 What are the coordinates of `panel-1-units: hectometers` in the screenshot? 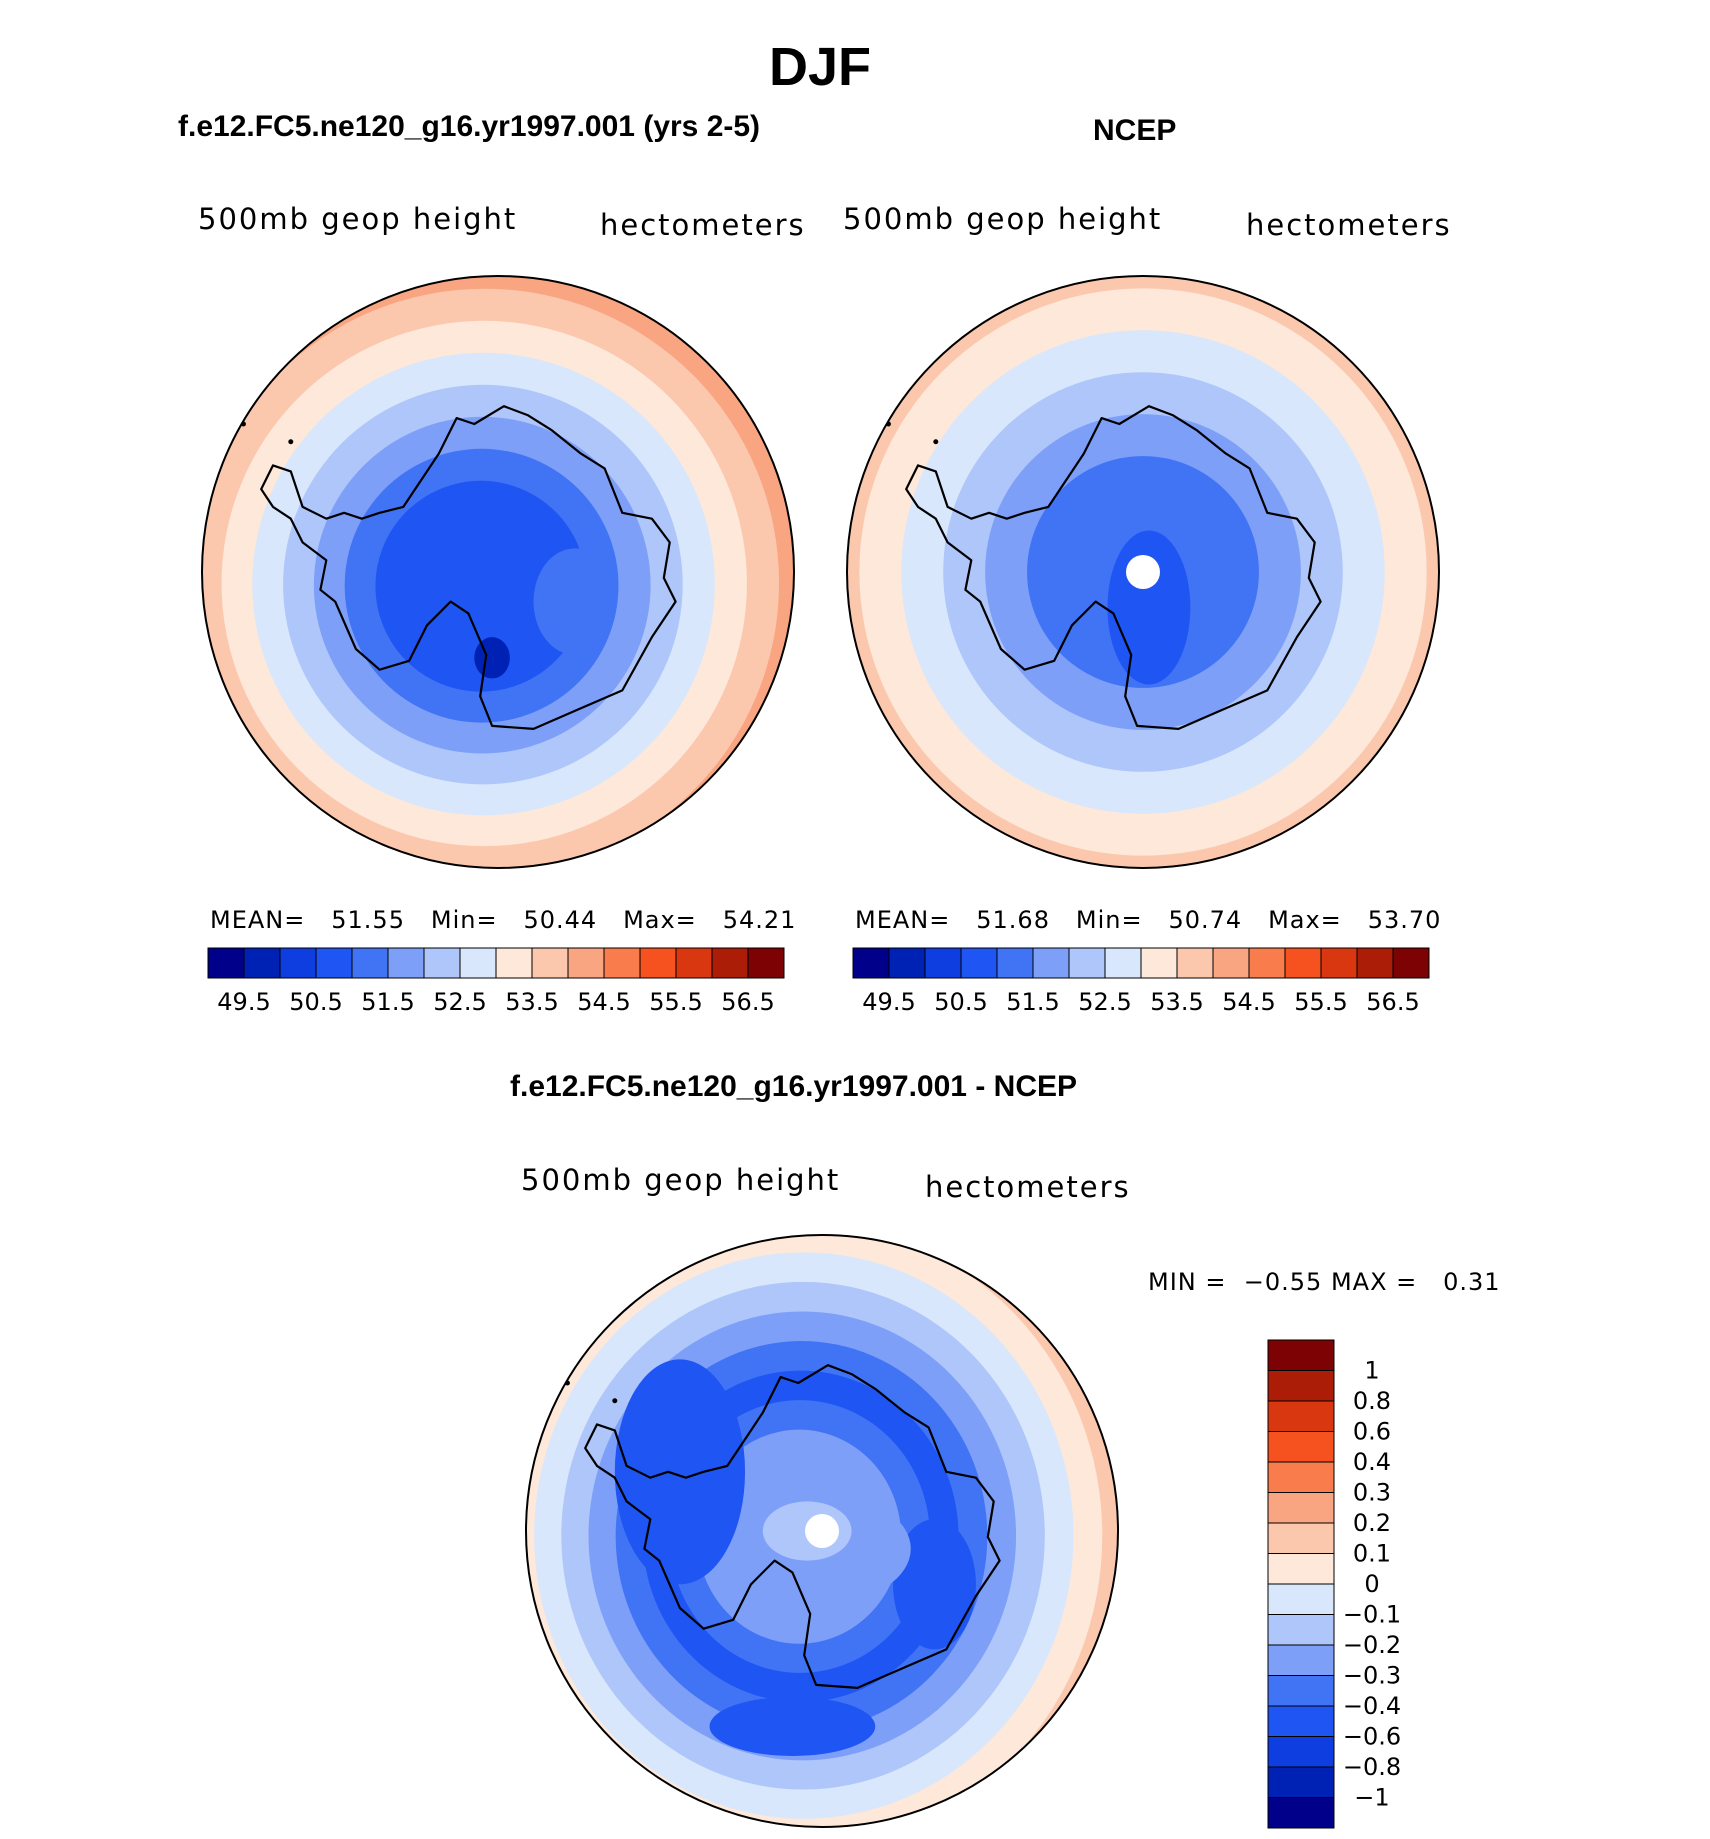 It's located at (703, 225).